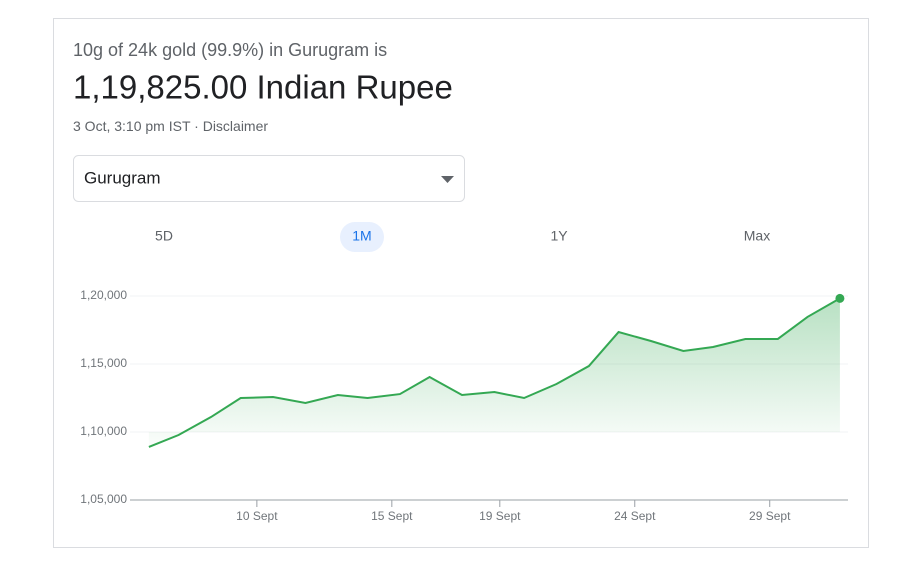 Image resolution: width=923 pixels, height=574 pixels. I want to click on y-tick-label: 1,15,000, so click(103, 363).